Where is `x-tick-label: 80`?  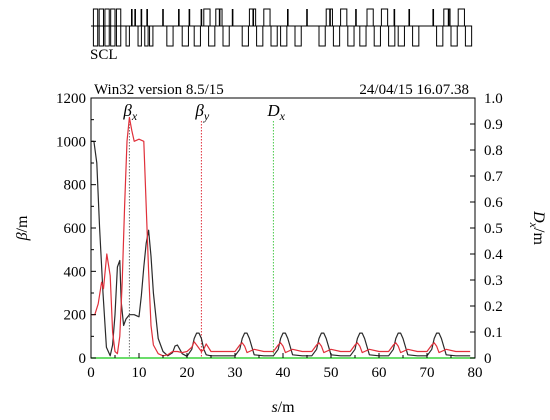
x-tick-label: 80 is located at coordinates (475, 373).